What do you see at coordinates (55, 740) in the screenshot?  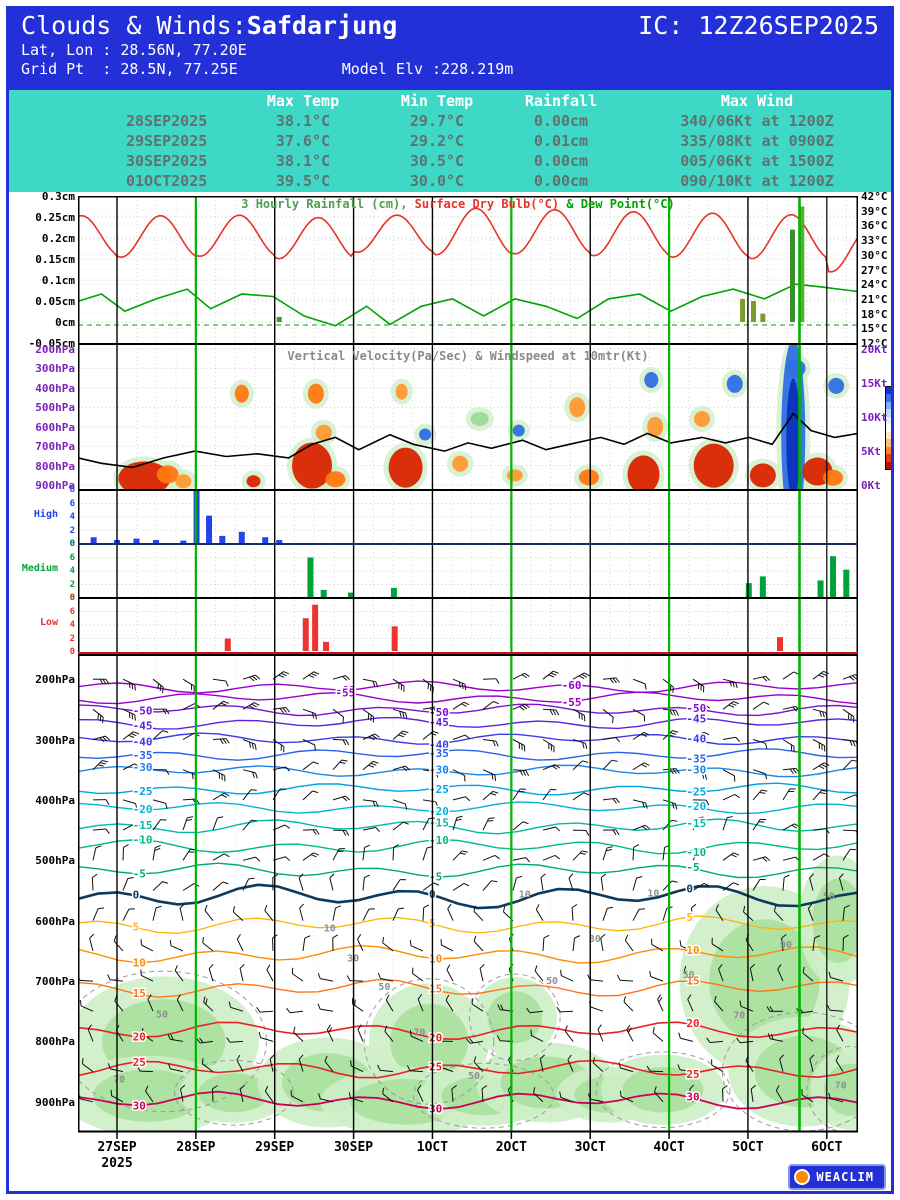 I see `upper-pressure-axis-label: 300hPa` at bounding box center [55, 740].